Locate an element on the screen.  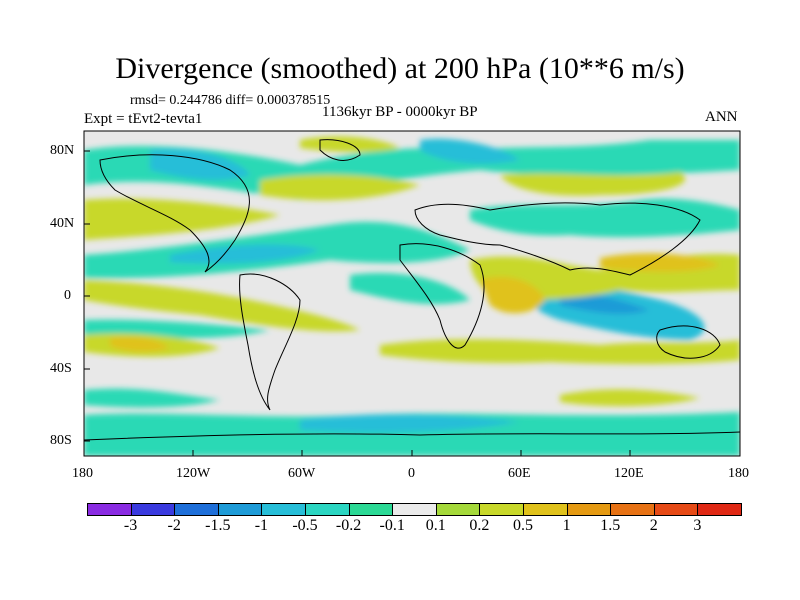
lat-label-0: 0 is located at coordinates (67, 295).